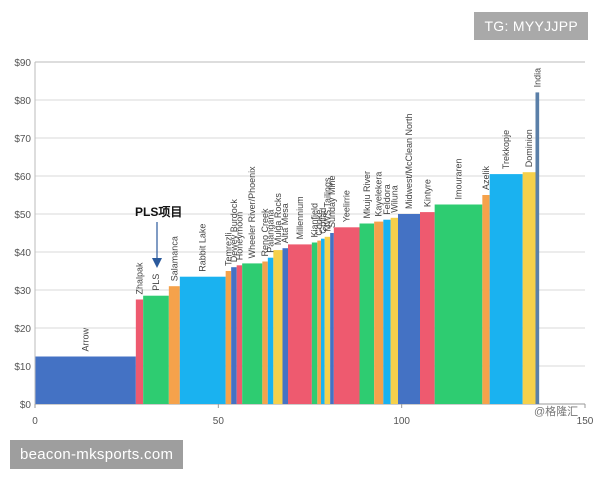 This screenshot has height=480, width=600. Describe the element at coordinates (156, 349) in the screenshot. I see `bar-pls` at that location.